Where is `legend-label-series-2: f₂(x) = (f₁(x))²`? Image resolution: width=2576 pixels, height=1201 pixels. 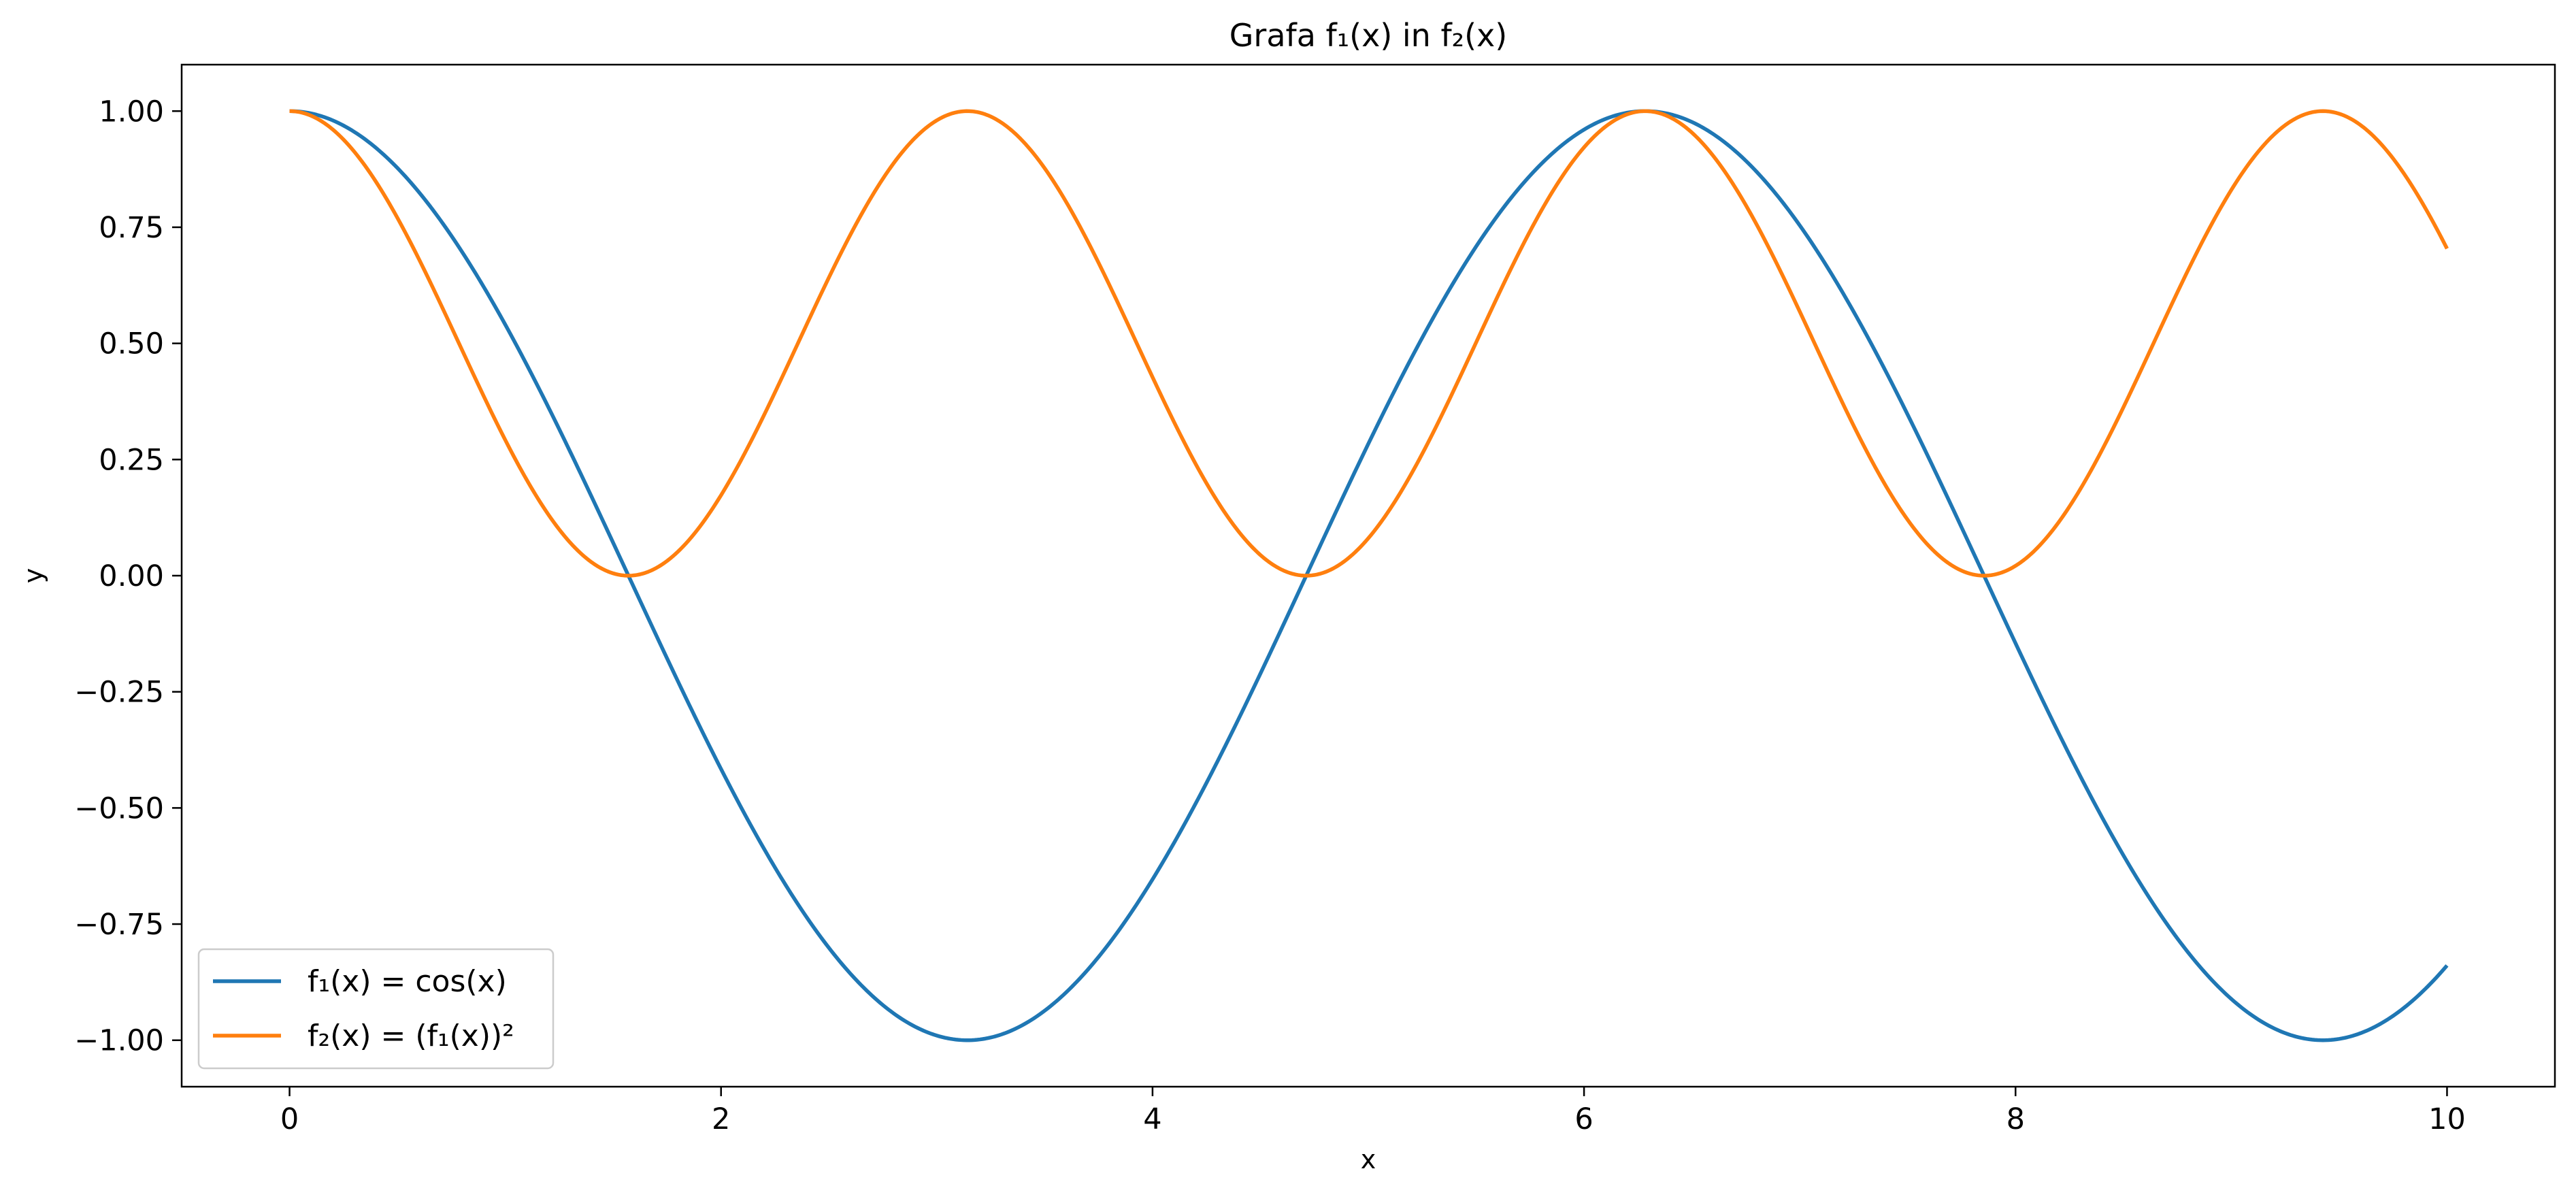
legend-label-series-2: f₂(x) = (f₁(x))² is located at coordinates (411, 1036).